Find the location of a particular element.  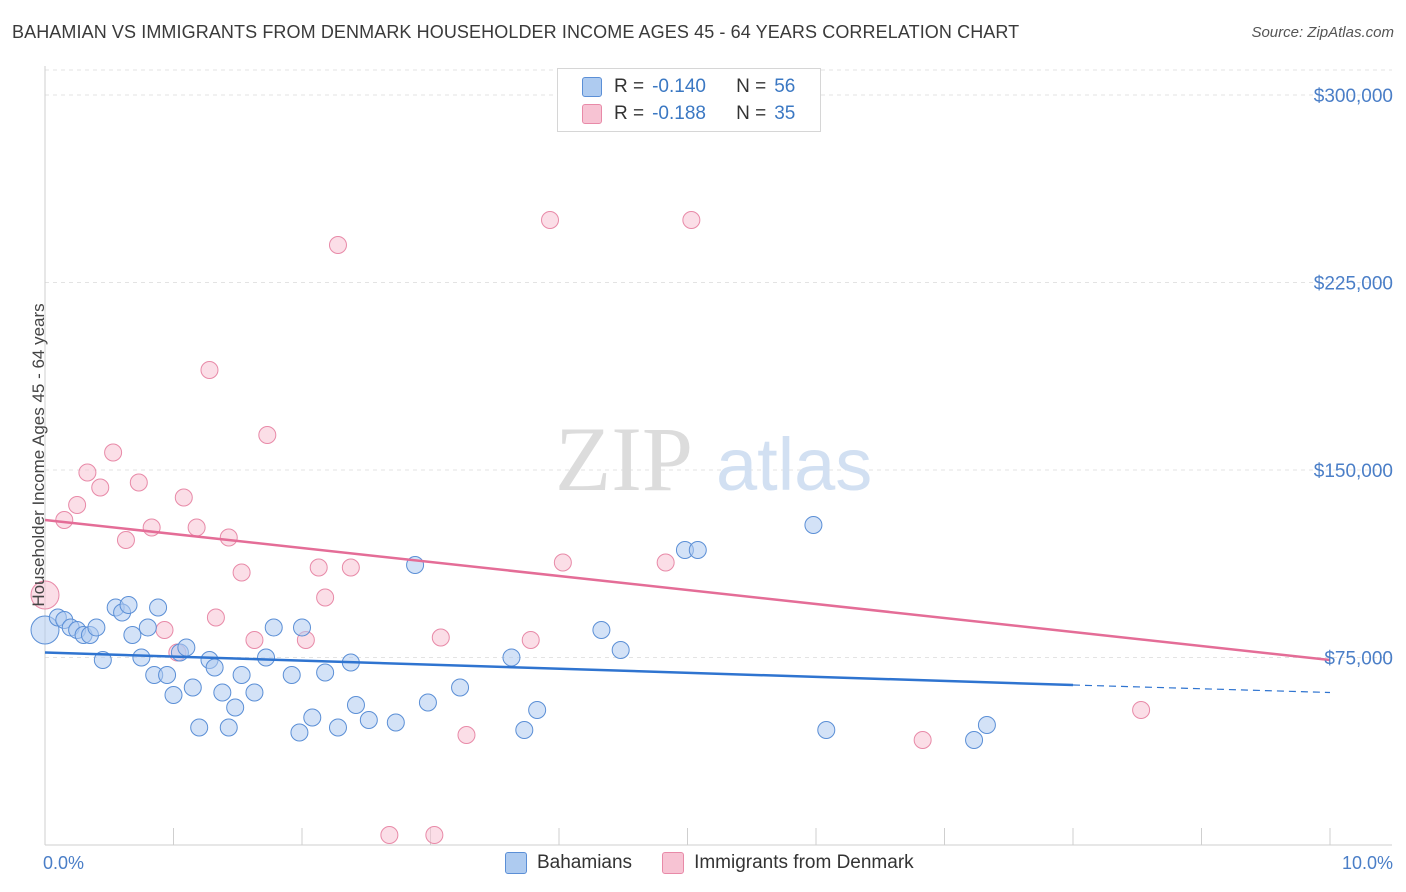

legend-item-bahamians: Bahamians is located at coordinates (568, 863).